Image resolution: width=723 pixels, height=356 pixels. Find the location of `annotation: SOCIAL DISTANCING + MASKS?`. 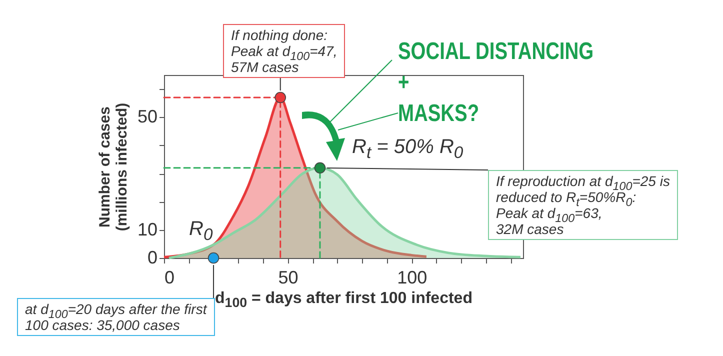

annotation: SOCIAL DISTANCING + MASKS? is located at coordinates (496, 83).